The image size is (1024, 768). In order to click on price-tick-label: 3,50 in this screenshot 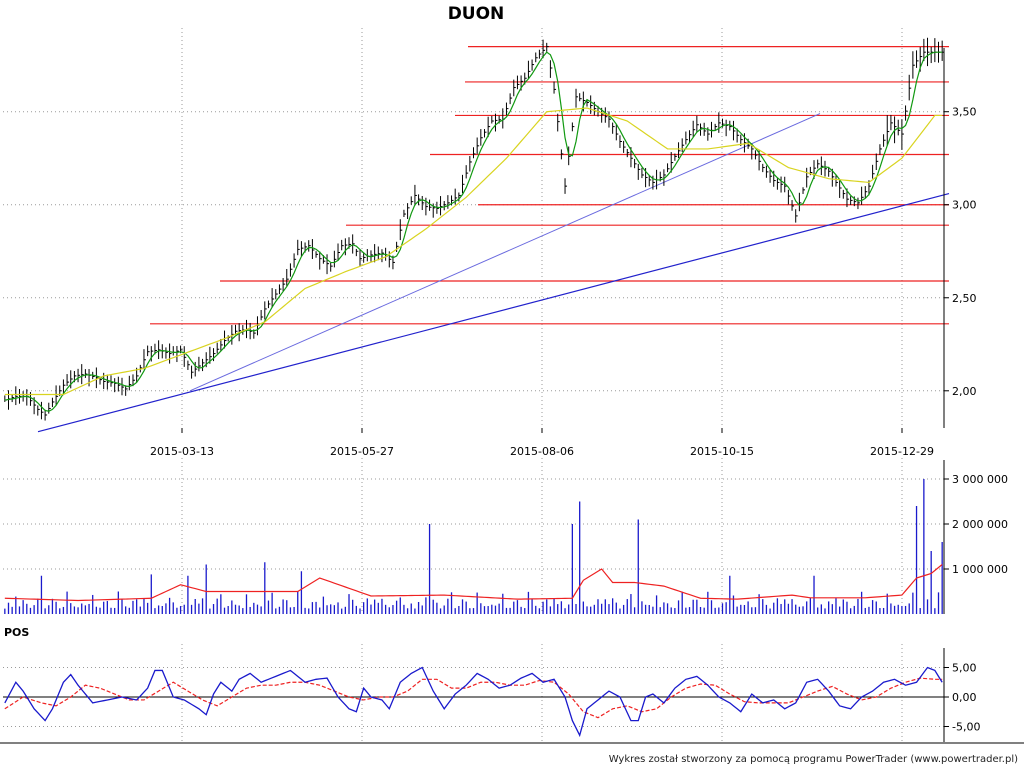, I will do `click(964, 112)`.